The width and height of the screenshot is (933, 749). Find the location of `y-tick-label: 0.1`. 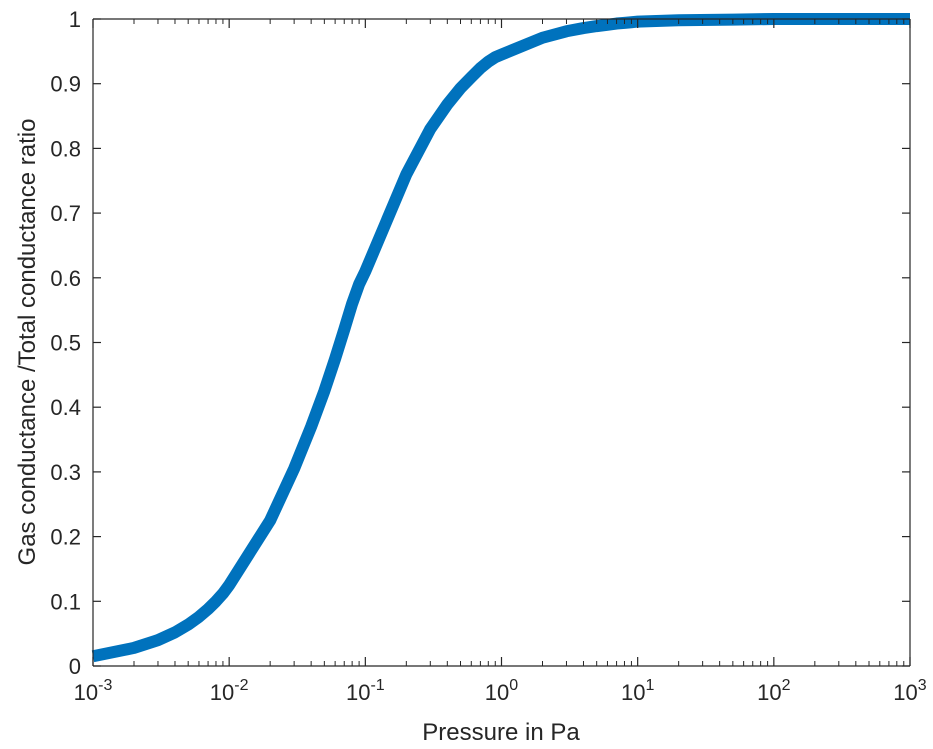

y-tick-label: 0.1 is located at coordinates (65, 601).